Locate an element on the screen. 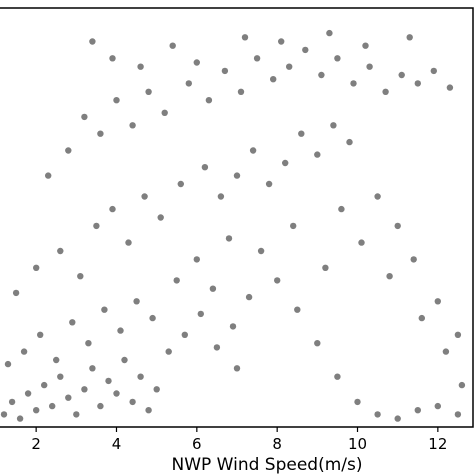 This screenshot has height=474, width=474. x-tick-label: 4 is located at coordinates (117, 444).